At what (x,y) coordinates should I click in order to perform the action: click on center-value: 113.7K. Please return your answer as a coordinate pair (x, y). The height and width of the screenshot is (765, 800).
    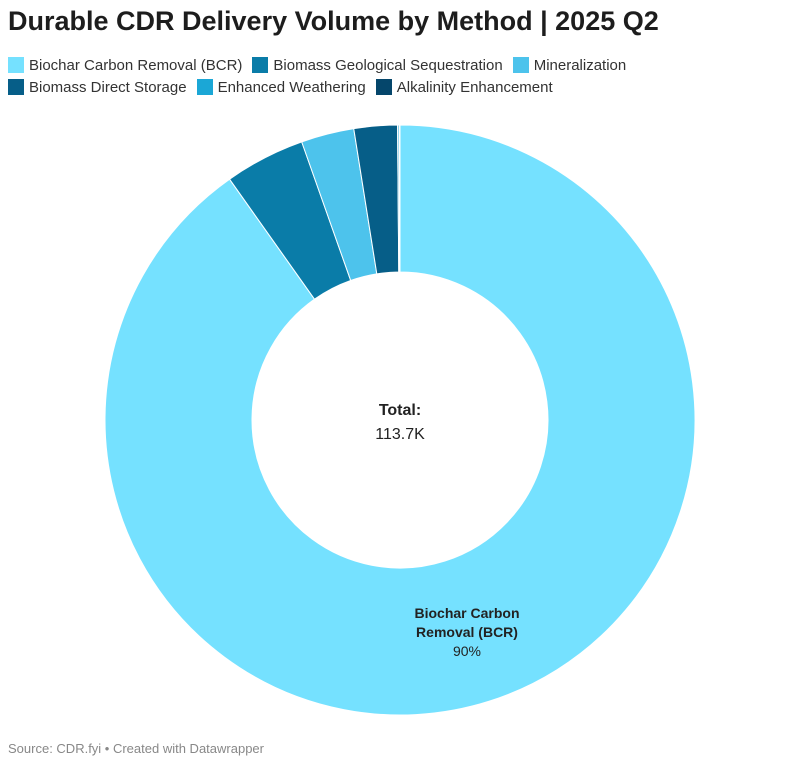
    Looking at the image, I should click on (400, 434).